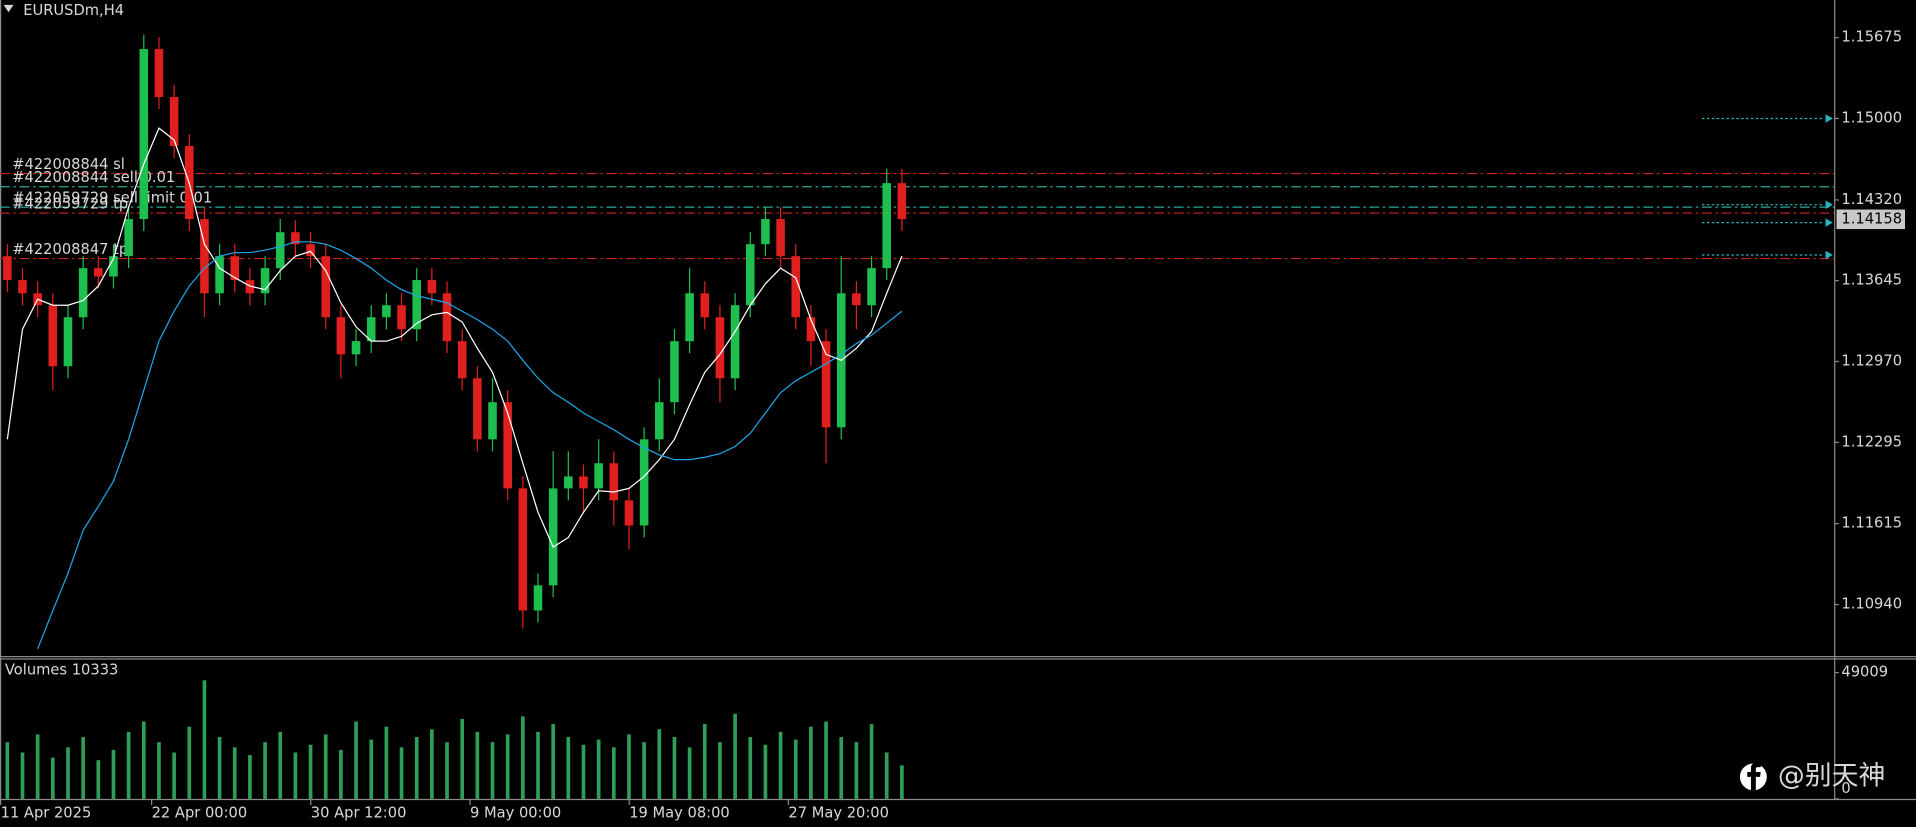 Image resolution: width=1916 pixels, height=827 pixels. Describe the element at coordinates (359, 813) in the screenshot. I see `x-tick-label: 30 Apr 12:00` at that location.